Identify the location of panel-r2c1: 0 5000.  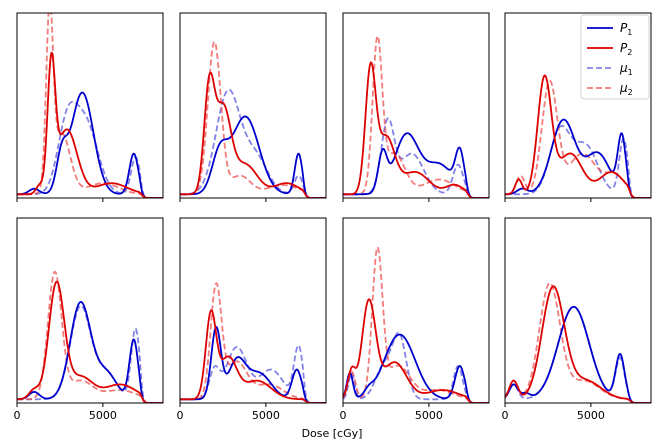
(89, 319).